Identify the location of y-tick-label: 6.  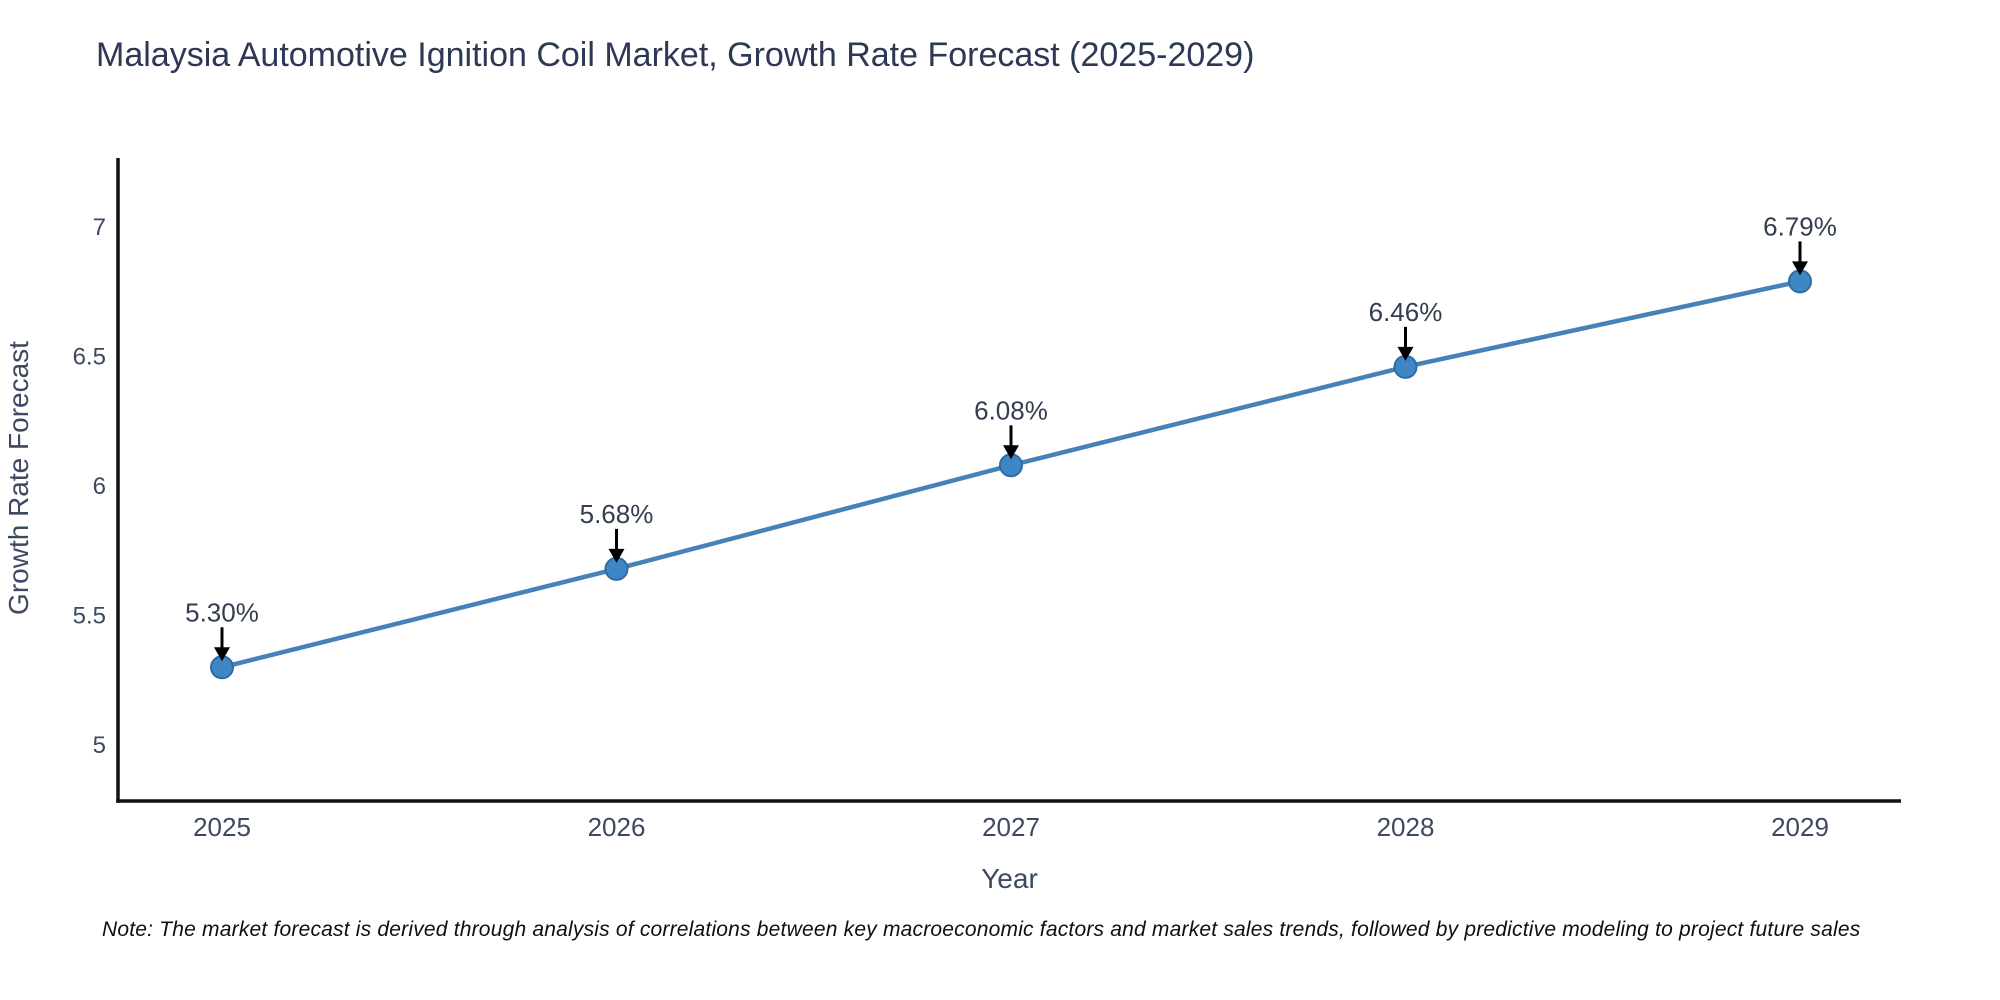
(99, 486).